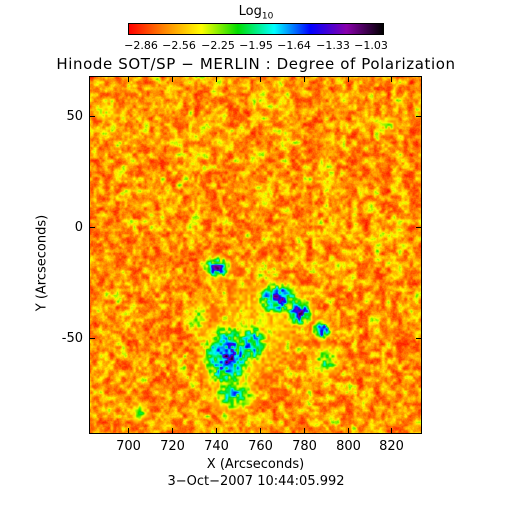  What do you see at coordinates (172, 446) in the screenshot?
I see `x-tick-label: 720` at bounding box center [172, 446].